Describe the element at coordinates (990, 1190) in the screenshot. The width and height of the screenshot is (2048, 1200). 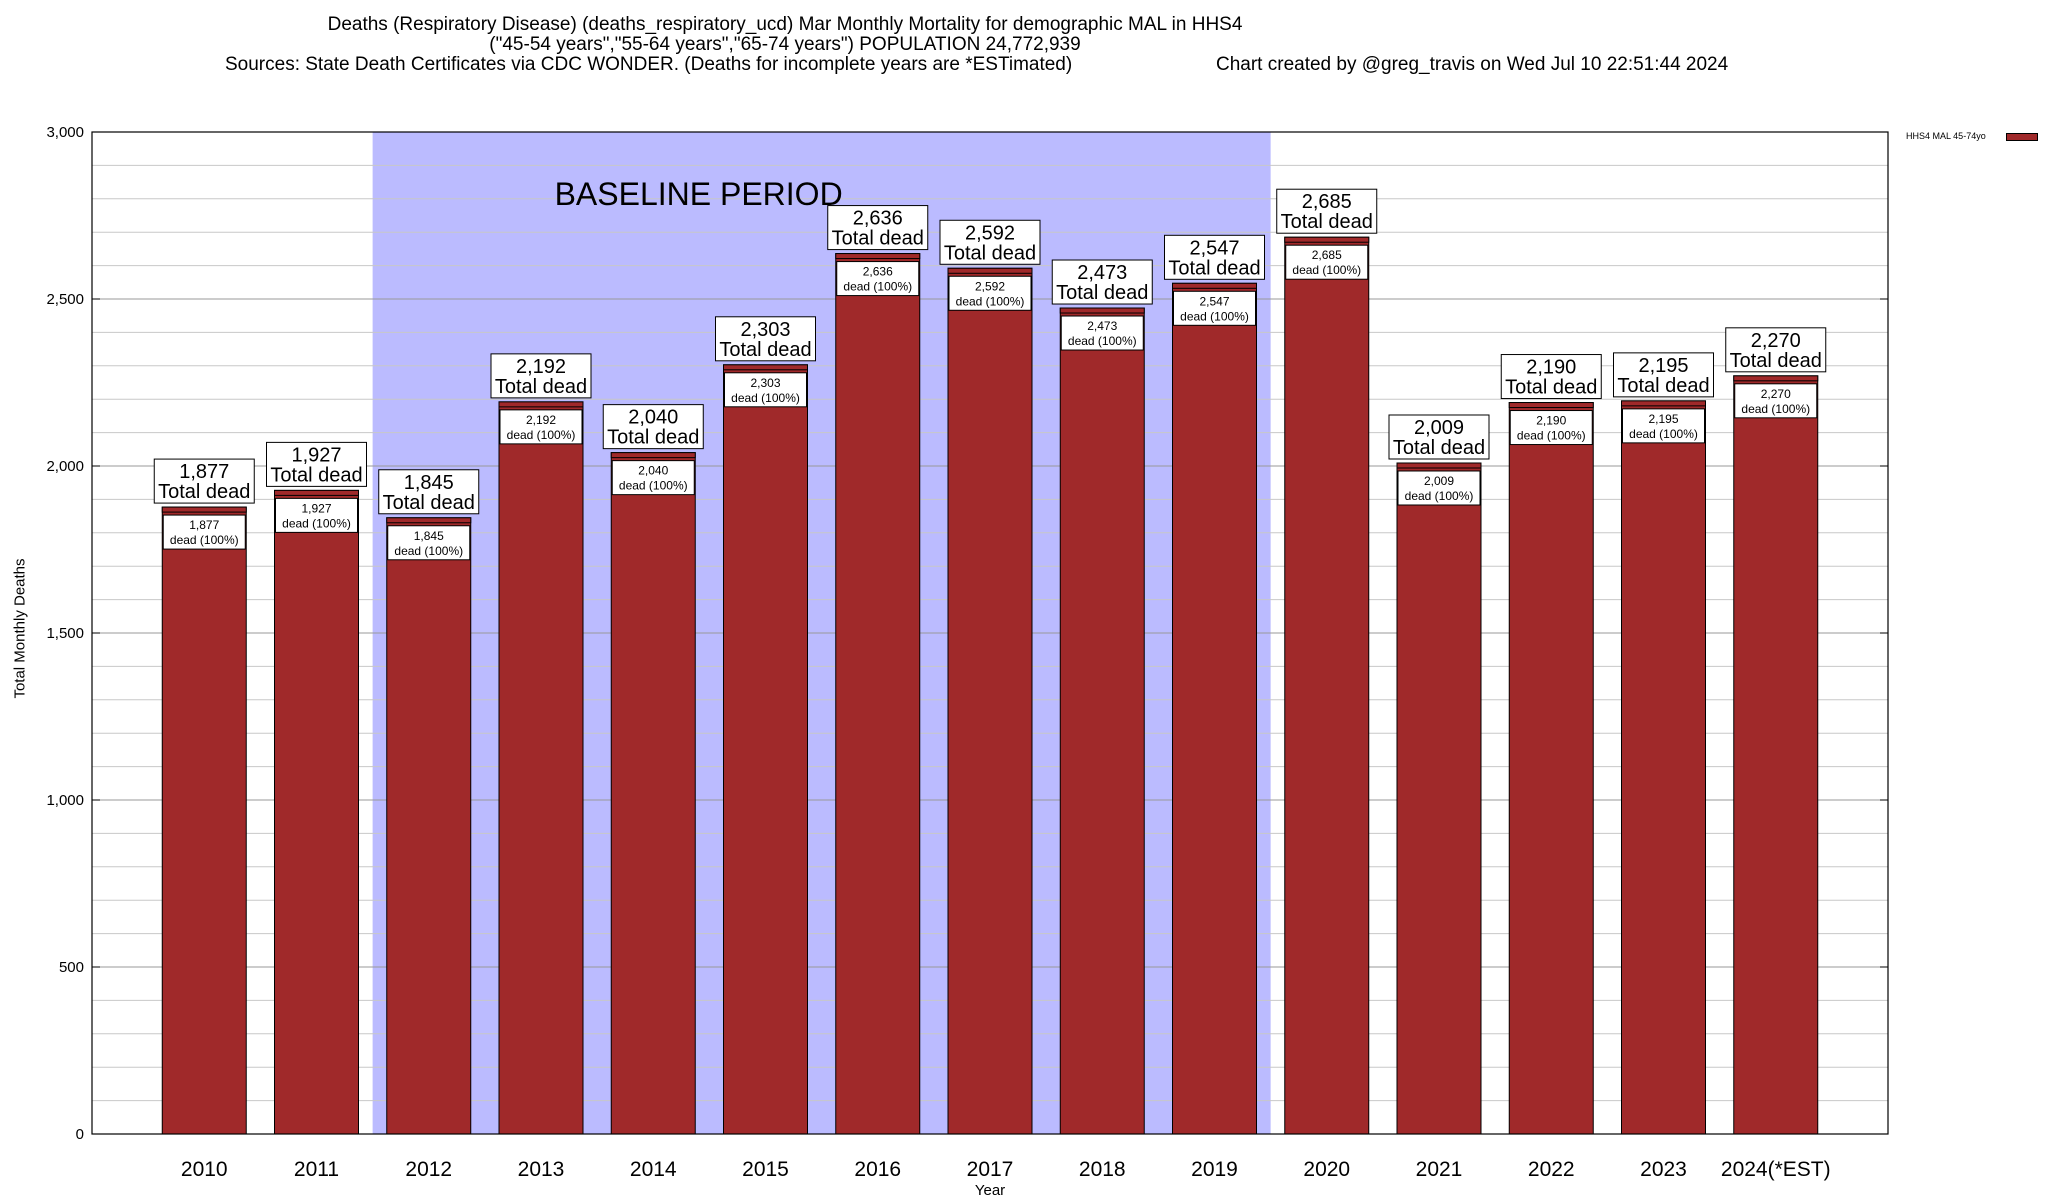
I see `x-axis-label: Year` at that location.